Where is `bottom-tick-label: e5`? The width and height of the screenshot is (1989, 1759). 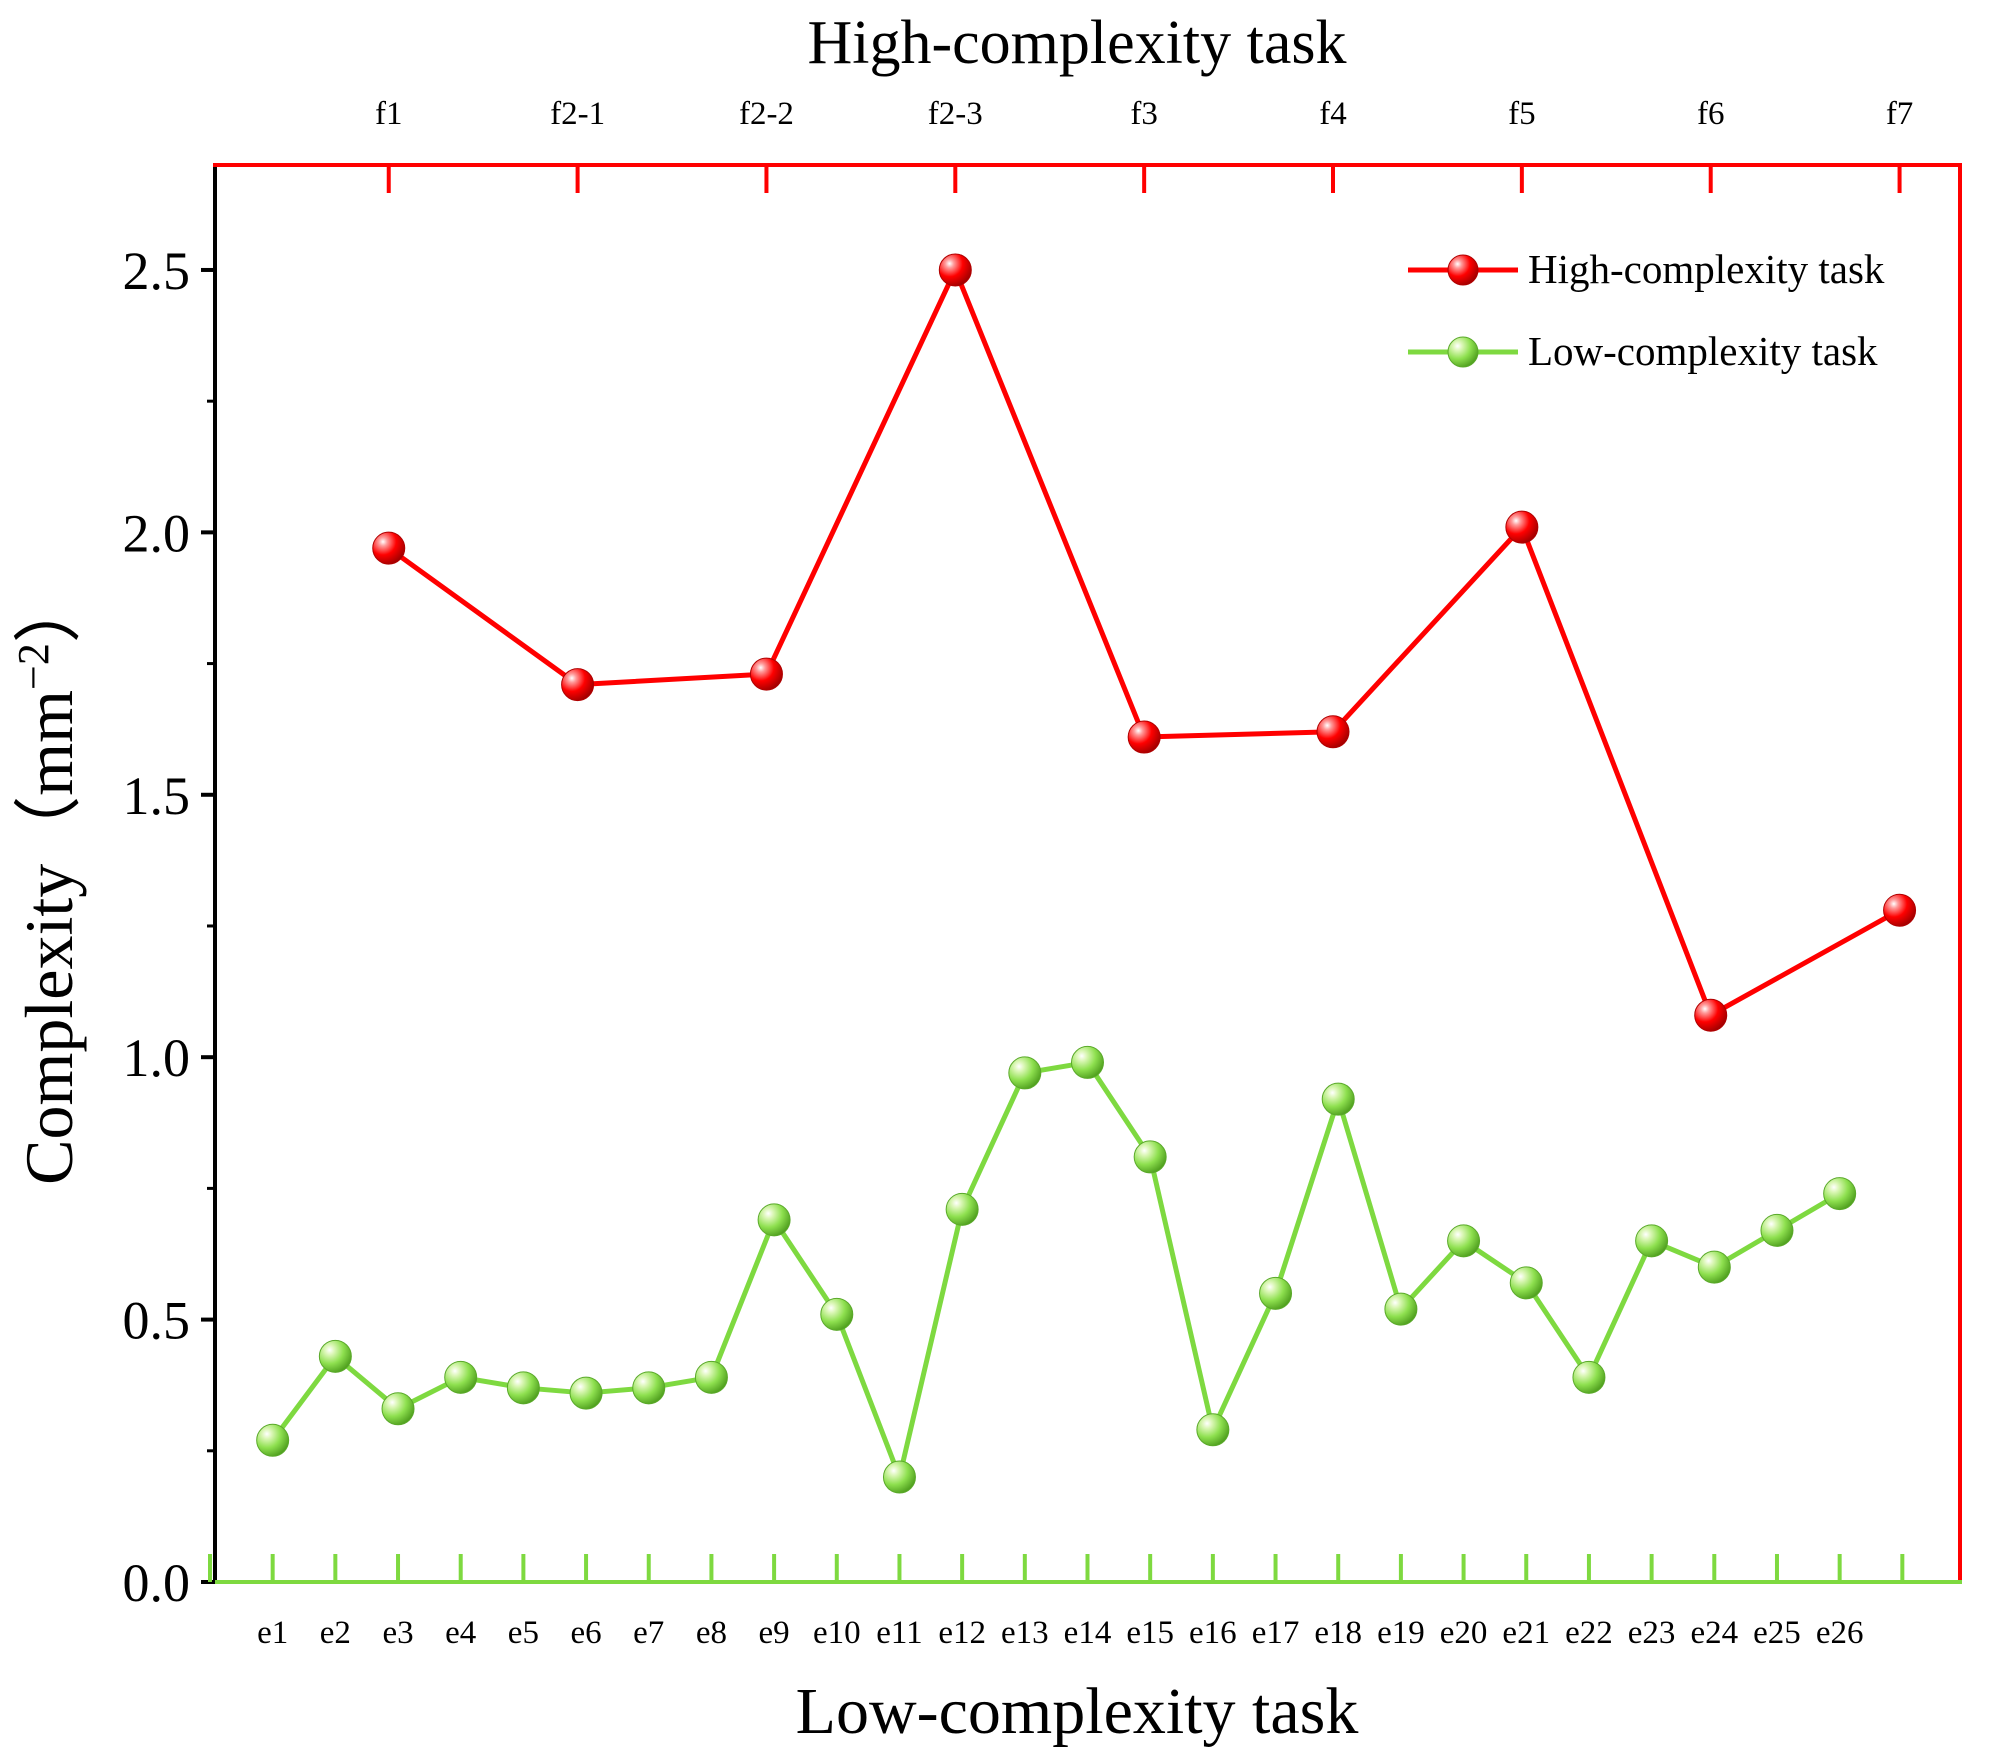 bottom-tick-label: e5 is located at coordinates (523, 1633).